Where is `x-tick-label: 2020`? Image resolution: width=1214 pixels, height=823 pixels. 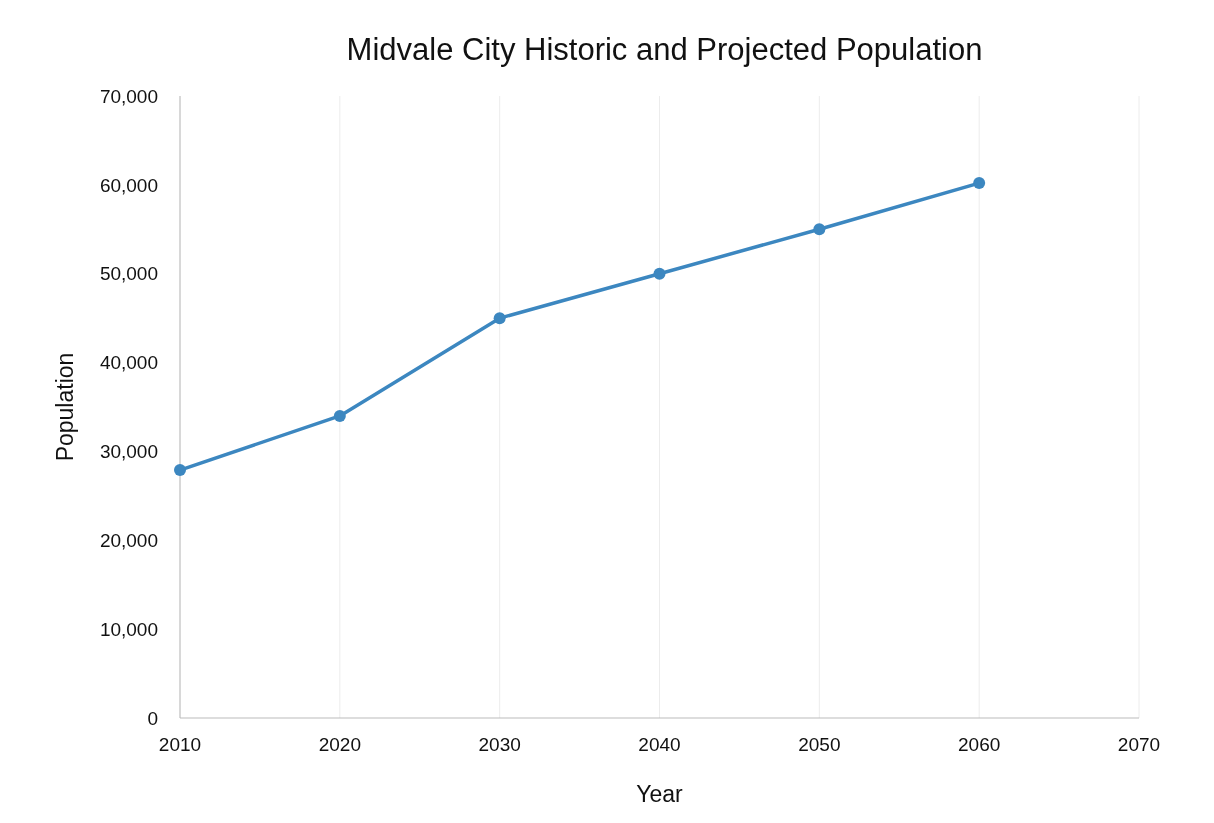
x-tick-label: 2020 is located at coordinates (339, 744).